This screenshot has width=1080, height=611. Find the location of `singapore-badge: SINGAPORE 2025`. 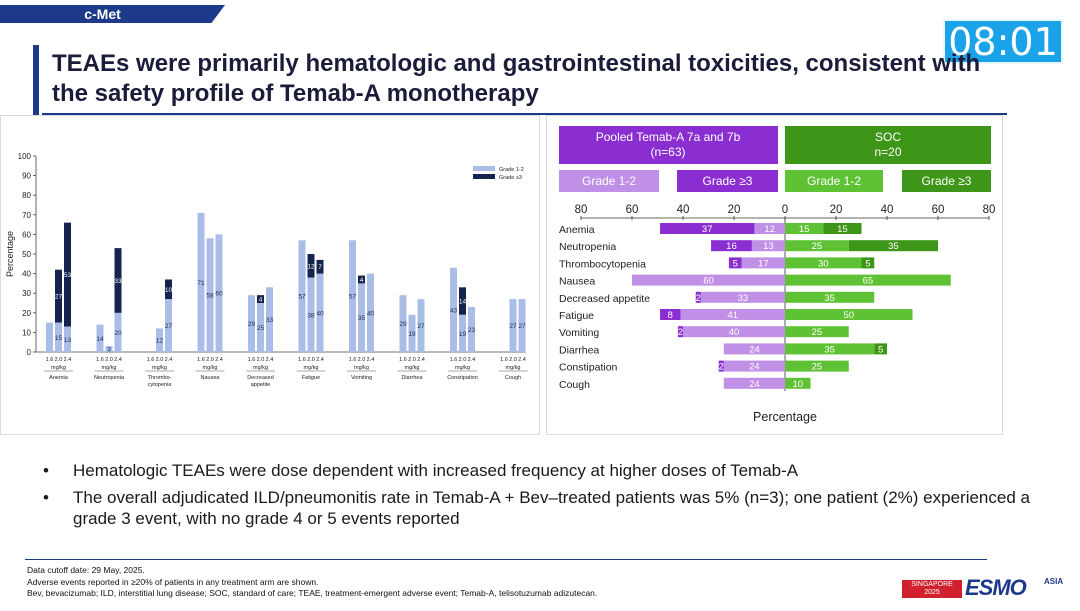

singapore-badge: SINGAPORE 2025 is located at coordinates (932, 589).